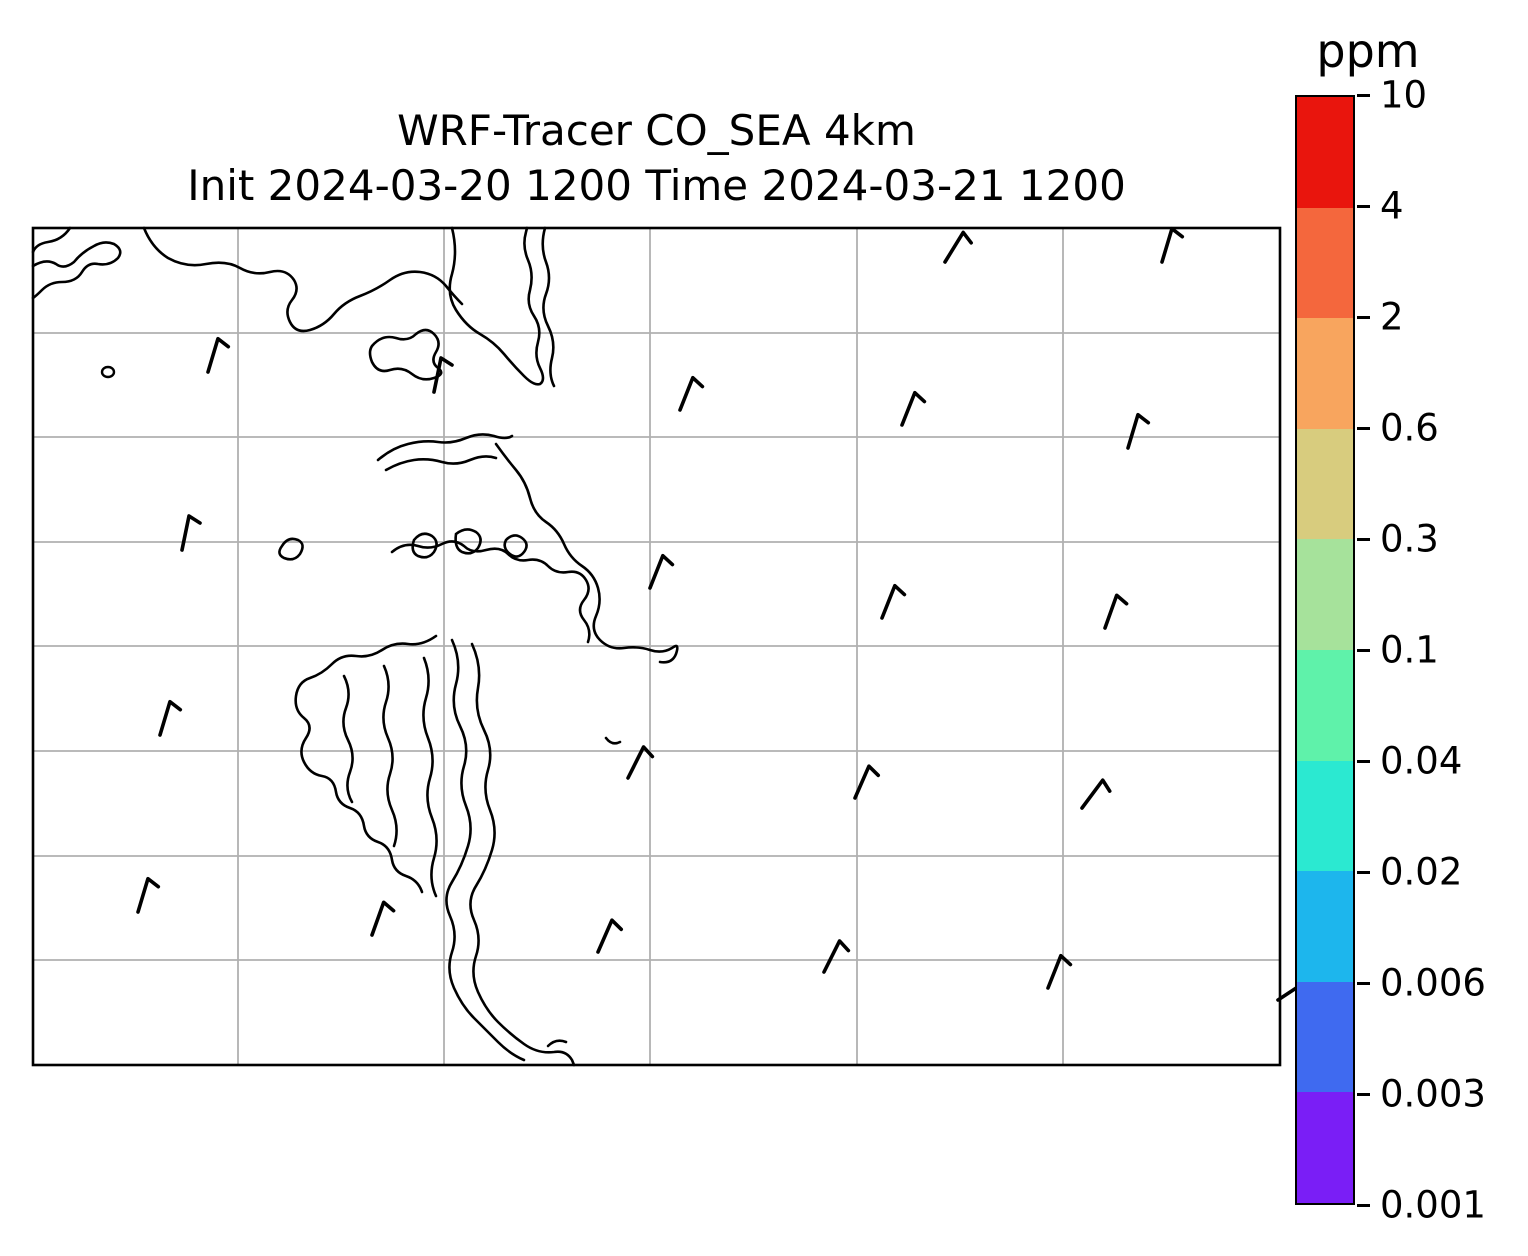 This screenshot has height=1256, width=1528. I want to click on colorbar-unit-label: ppm, so click(1368, 51).